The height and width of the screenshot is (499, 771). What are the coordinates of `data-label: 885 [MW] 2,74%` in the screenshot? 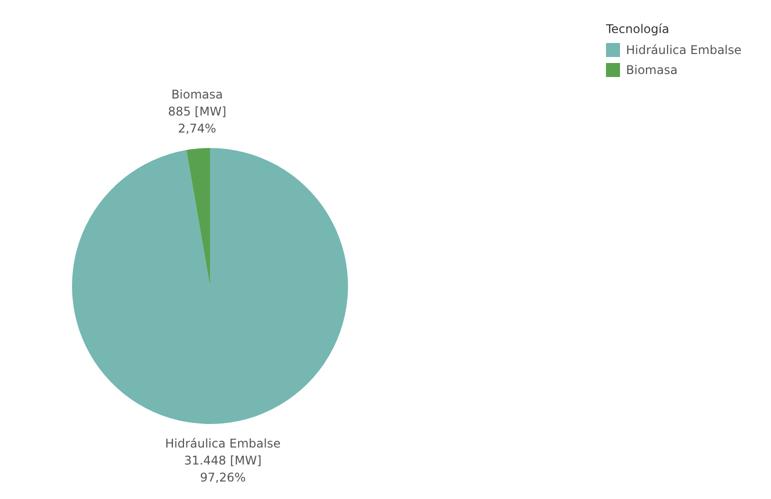 It's located at (197, 120).